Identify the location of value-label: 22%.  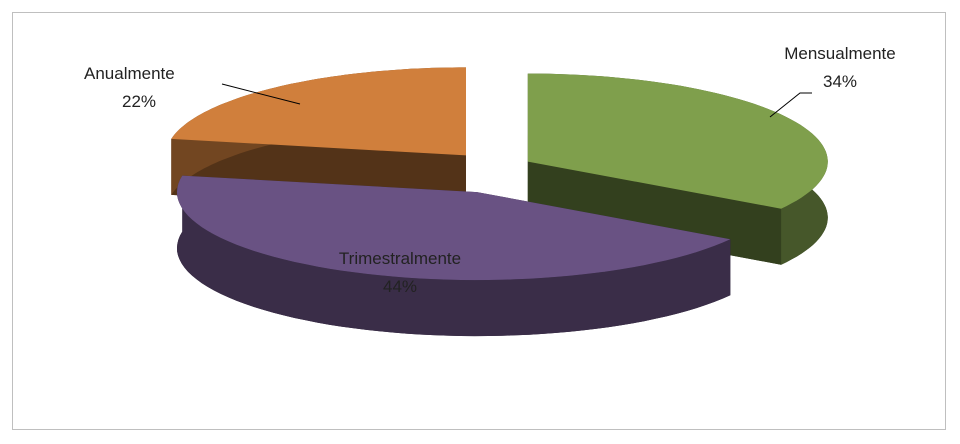
(139, 101).